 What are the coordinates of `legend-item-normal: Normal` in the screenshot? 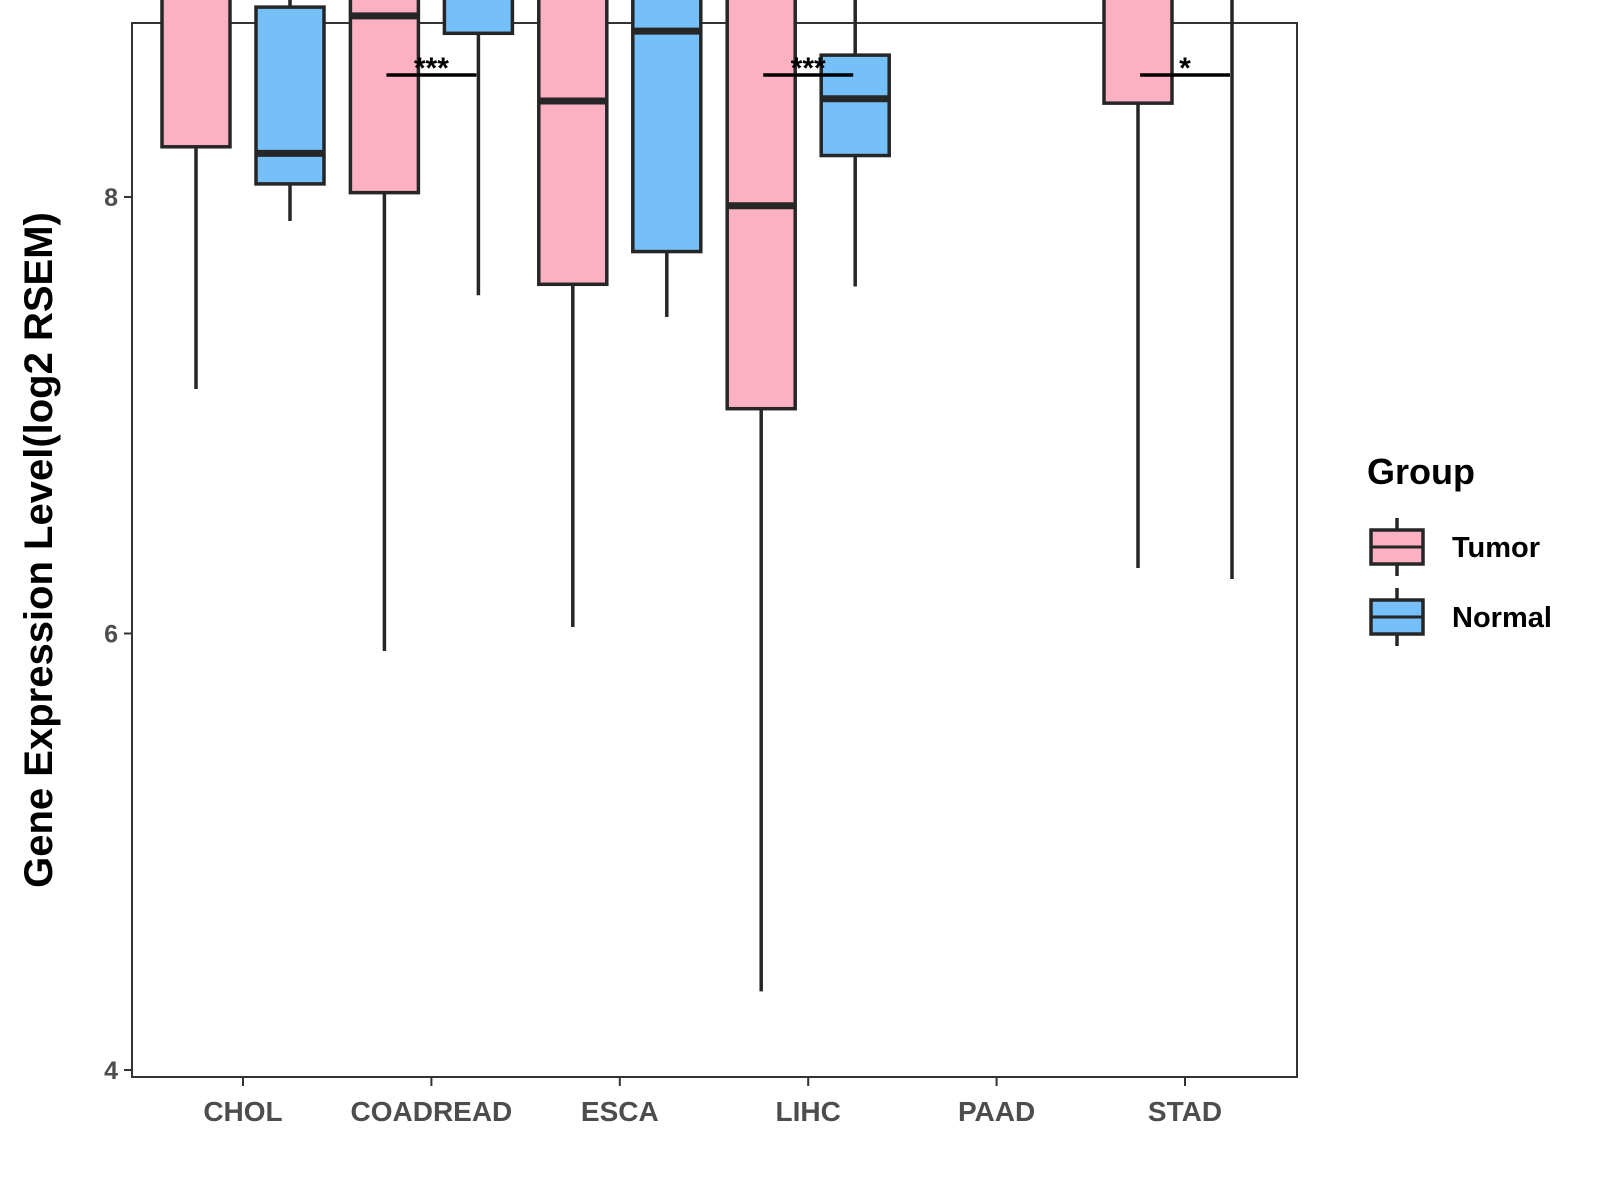 It's located at (1460, 617).